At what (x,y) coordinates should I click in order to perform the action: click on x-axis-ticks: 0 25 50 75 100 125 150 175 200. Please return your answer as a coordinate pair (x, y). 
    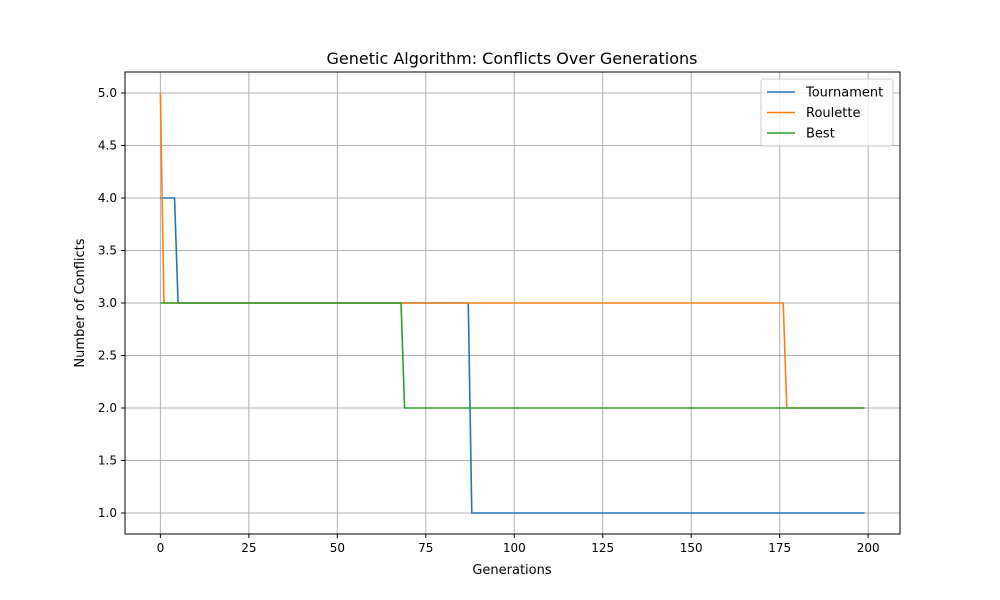
    Looking at the image, I should click on (518, 544).